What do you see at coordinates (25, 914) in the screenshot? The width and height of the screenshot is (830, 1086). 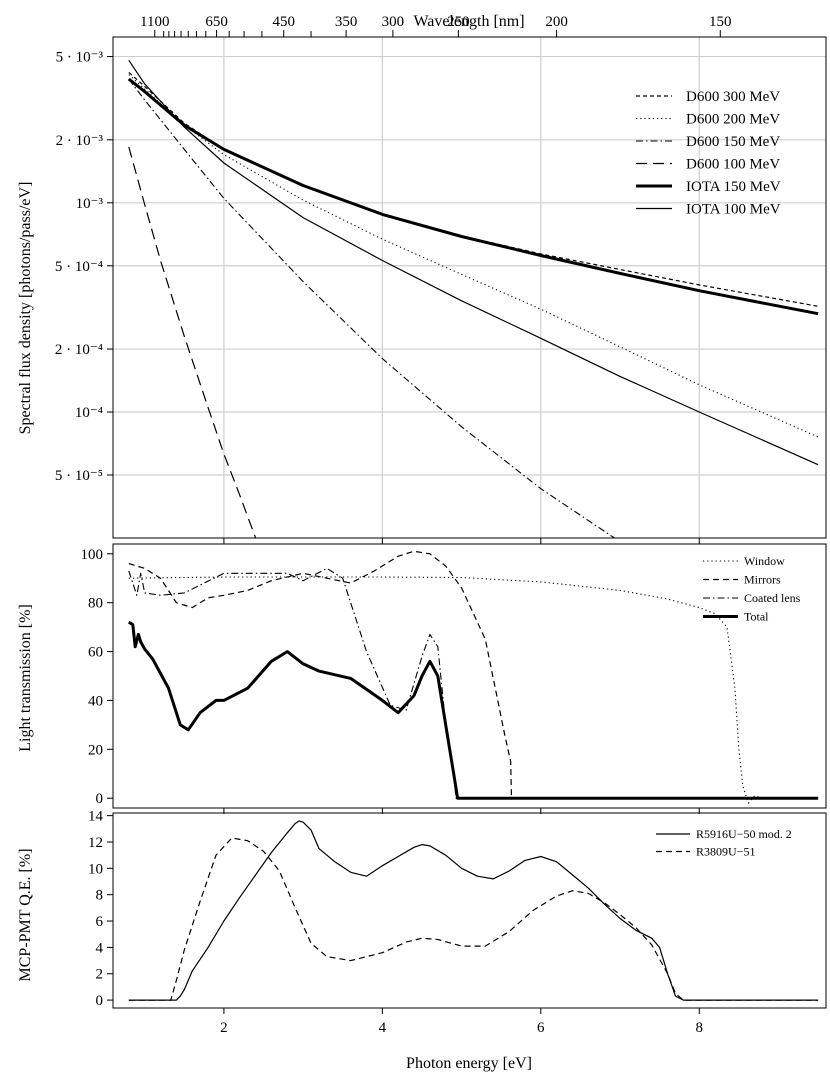 I see `qe-y-axis-title: MCP-PMT Q.E. [%]` at bounding box center [25, 914].